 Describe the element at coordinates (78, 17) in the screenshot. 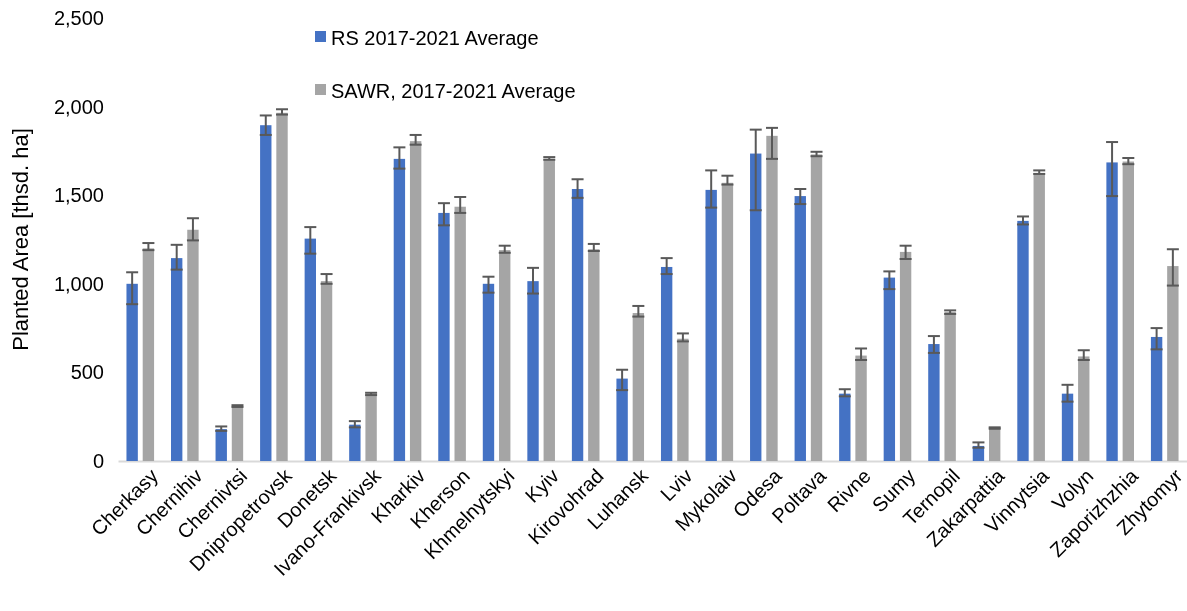

I see `y-tick-label: 2,500` at that location.